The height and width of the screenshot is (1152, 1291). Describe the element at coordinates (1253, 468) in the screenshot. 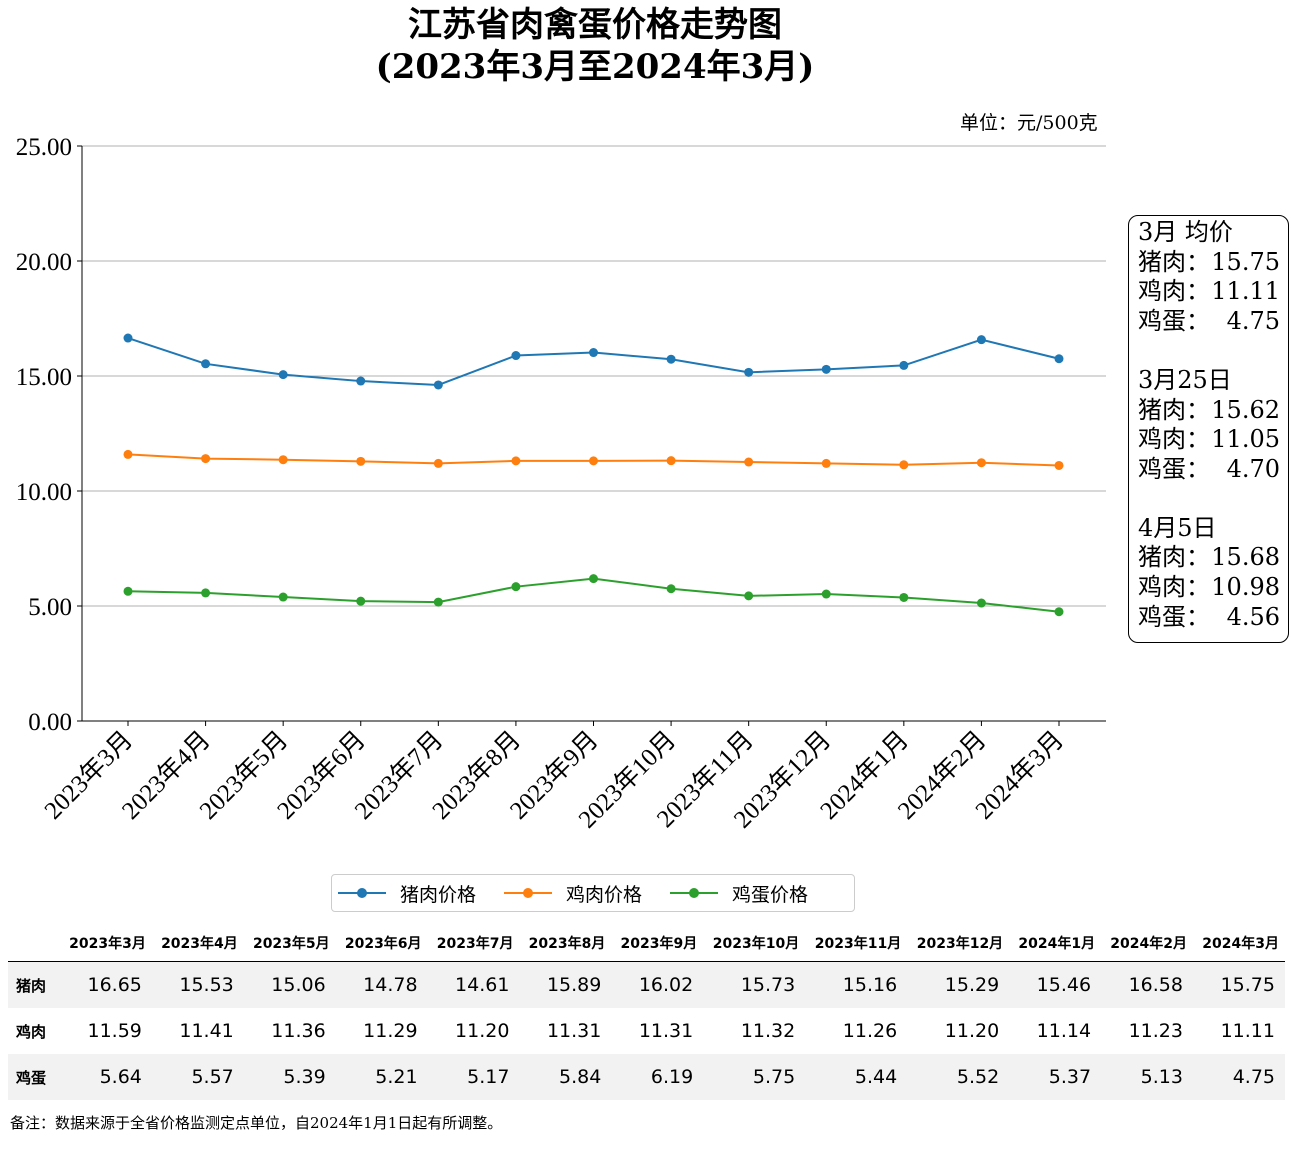

I see `summary-value: 4.70` at that location.